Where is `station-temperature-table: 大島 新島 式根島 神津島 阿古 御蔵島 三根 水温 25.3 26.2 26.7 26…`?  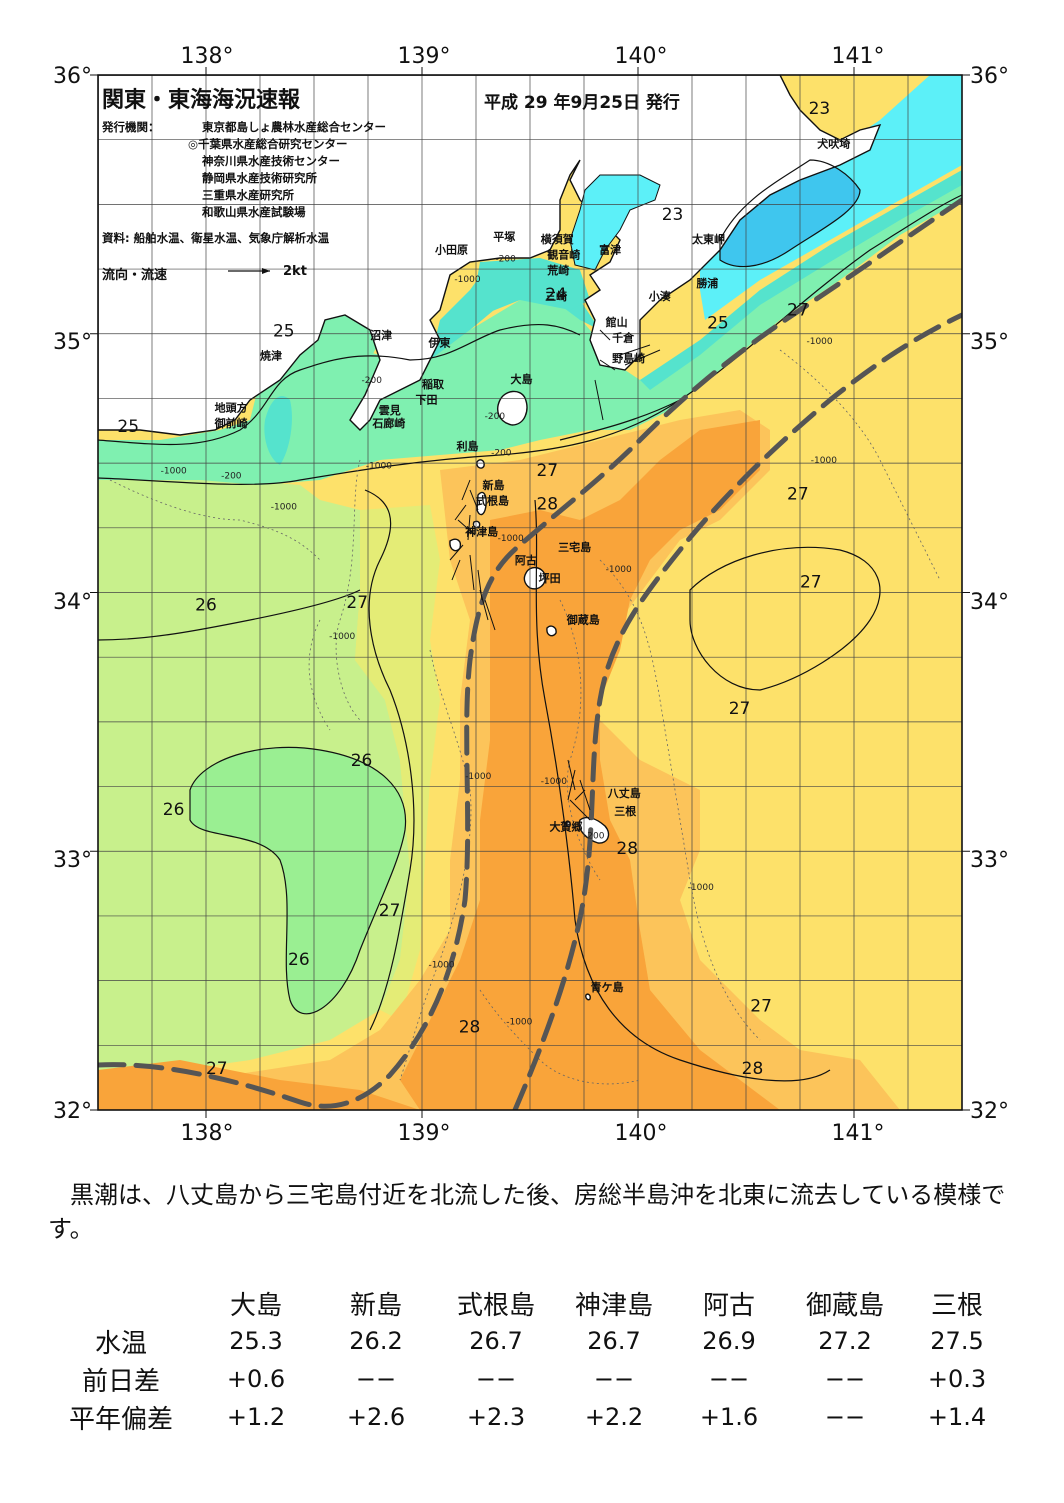 station-temperature-table: 大島 新島 式根島 神津島 阿古 御蔵島 三根 水温 25.3 26.2 26.7 26… is located at coordinates (528, 1360).